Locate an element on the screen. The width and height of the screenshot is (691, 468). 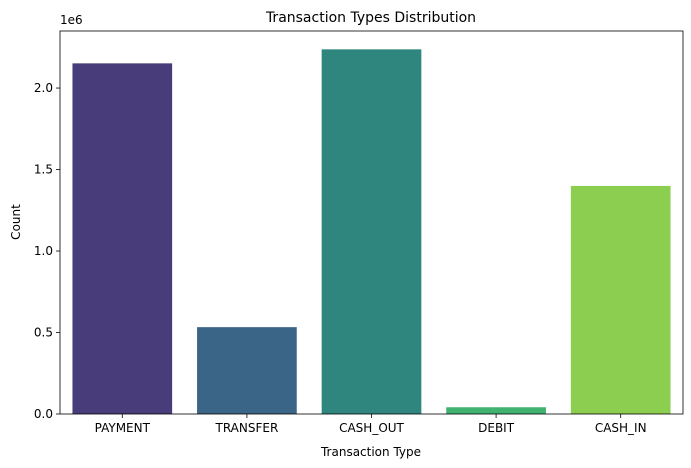
chart-title: Transaction Types Distribution is located at coordinates (370, 18).